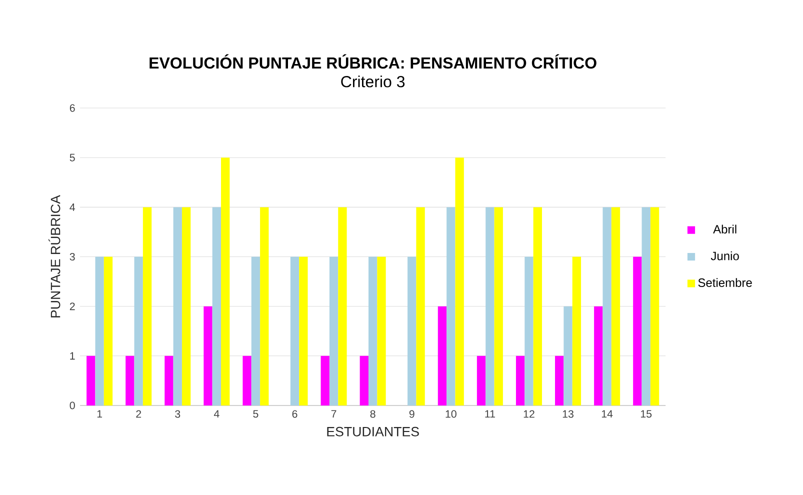  What do you see at coordinates (139, 414) in the screenshot?
I see `x-tick-label: 2` at bounding box center [139, 414].